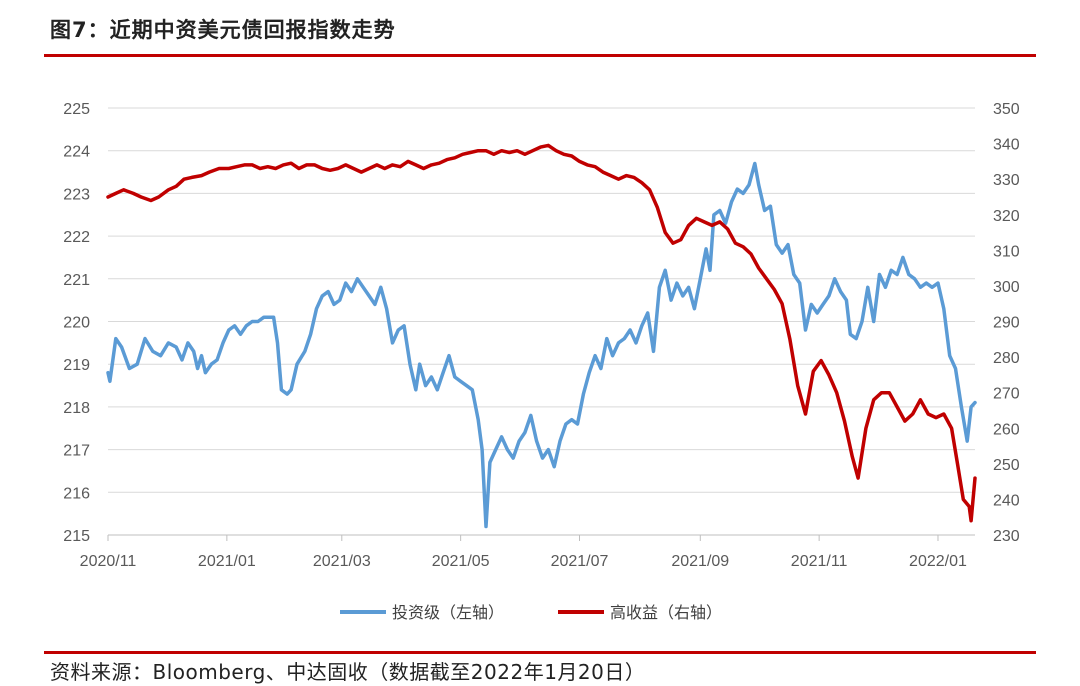 The height and width of the screenshot is (686, 1080). I want to click on x-tick-label: 2021/05, so click(461, 561).